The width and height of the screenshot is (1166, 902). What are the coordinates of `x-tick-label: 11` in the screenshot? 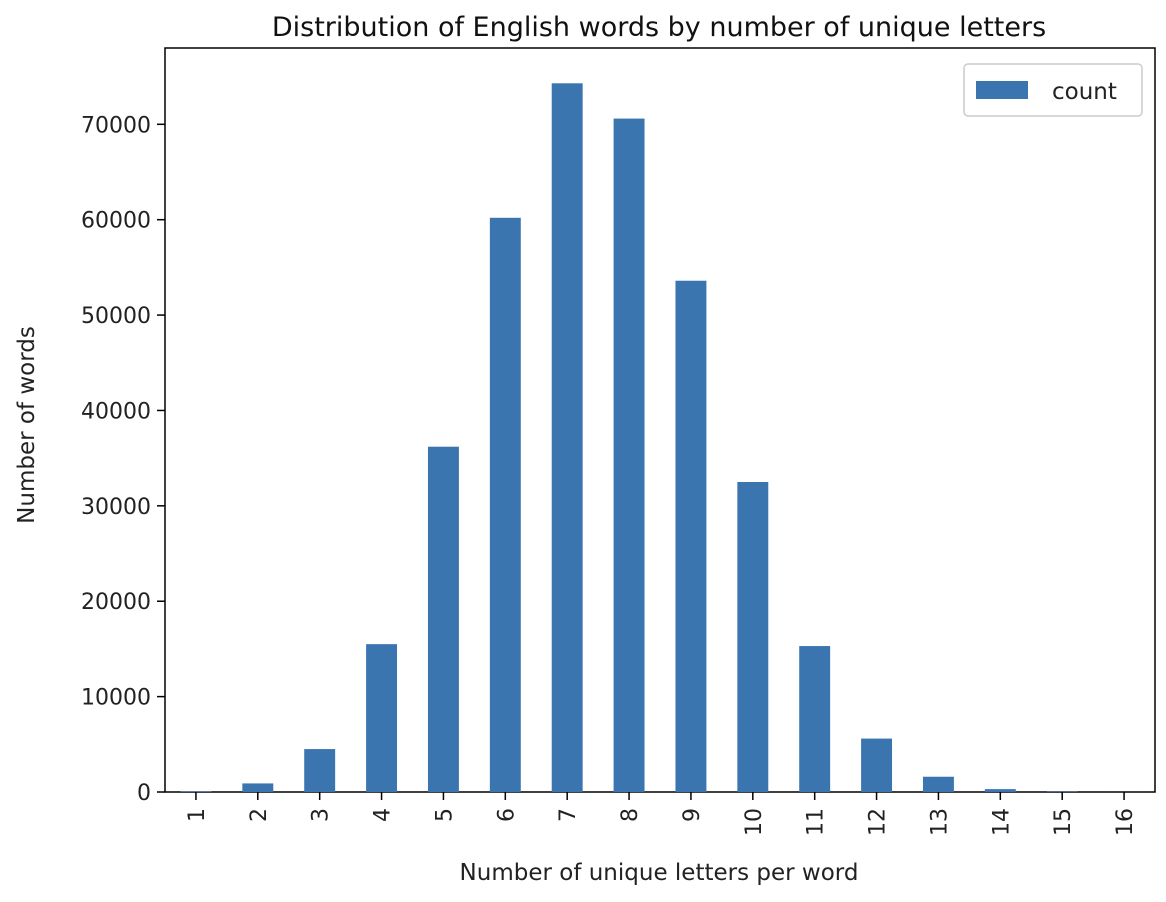 It's located at (816, 822).